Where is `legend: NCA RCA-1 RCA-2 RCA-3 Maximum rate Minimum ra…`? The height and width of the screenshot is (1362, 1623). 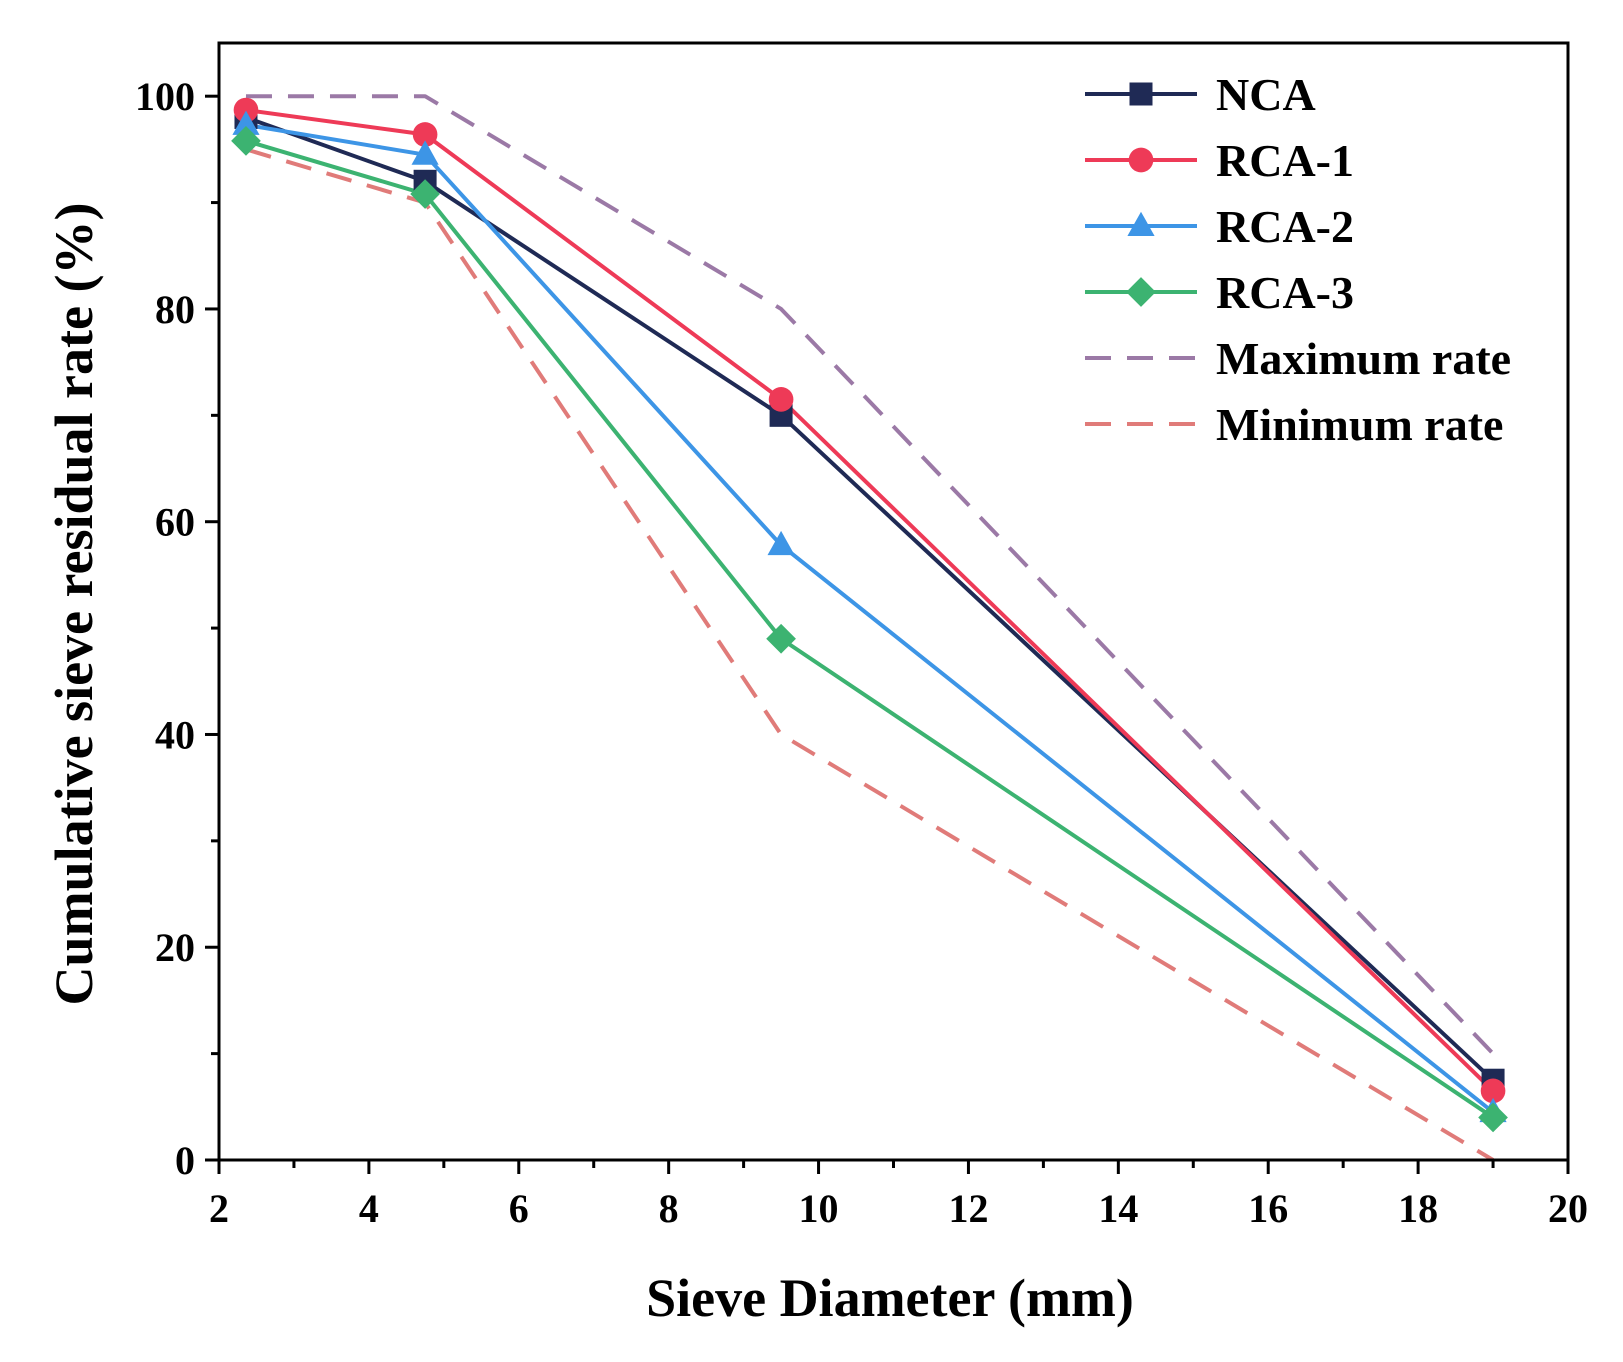 legend: NCA RCA-1 RCA-2 RCA-3 Maximum rate Minimum ra… is located at coordinates (1298, 259).